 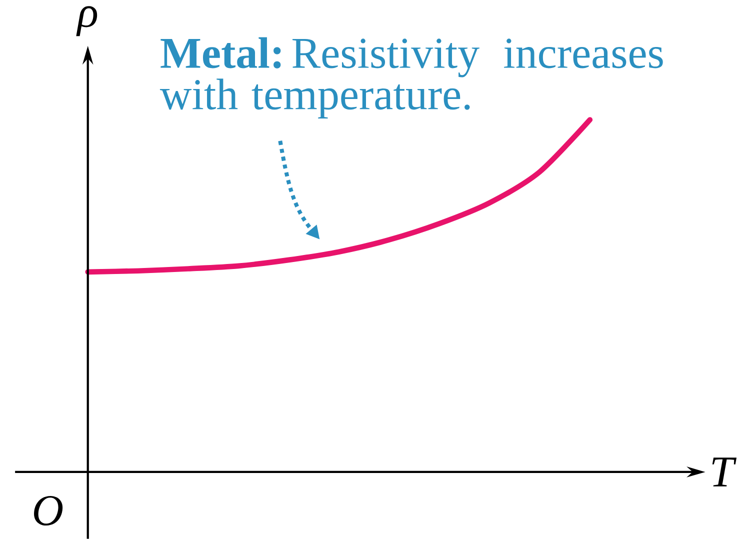 I want to click on y-axis-title: ρ, so click(x=87, y=21).